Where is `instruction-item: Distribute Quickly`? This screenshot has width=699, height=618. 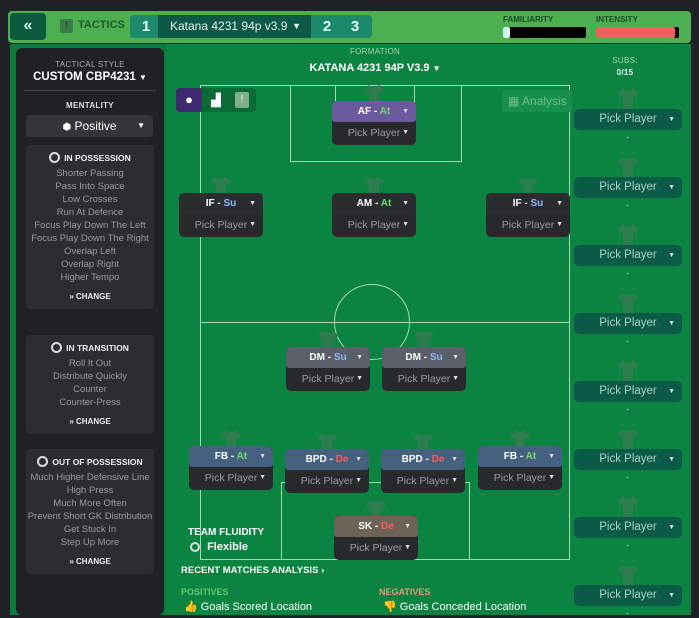
instruction-item: Distribute Quickly is located at coordinates (90, 376).